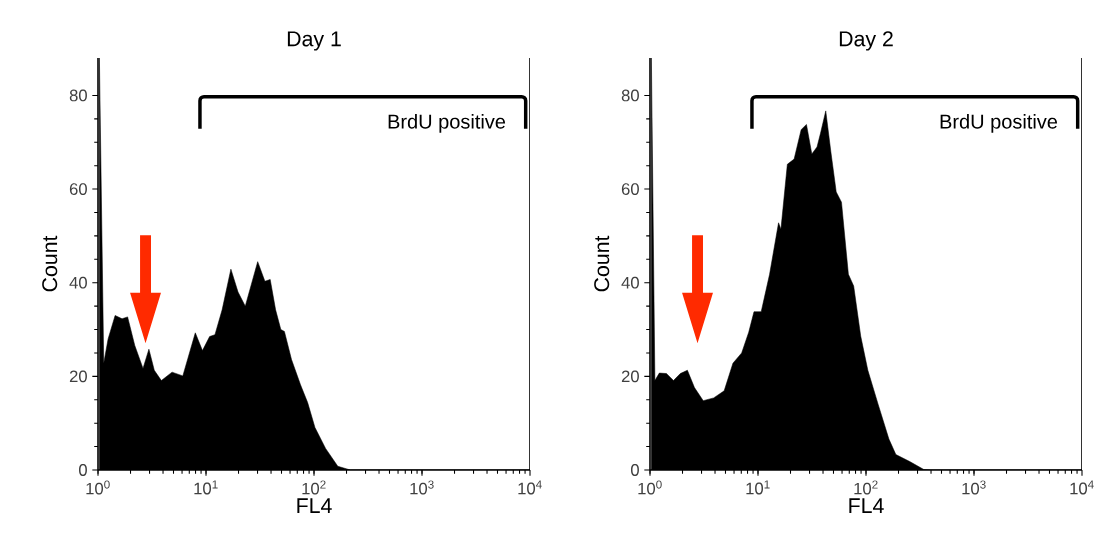  Describe the element at coordinates (314, 41) in the screenshot. I see `chart-title: Day 1` at that location.